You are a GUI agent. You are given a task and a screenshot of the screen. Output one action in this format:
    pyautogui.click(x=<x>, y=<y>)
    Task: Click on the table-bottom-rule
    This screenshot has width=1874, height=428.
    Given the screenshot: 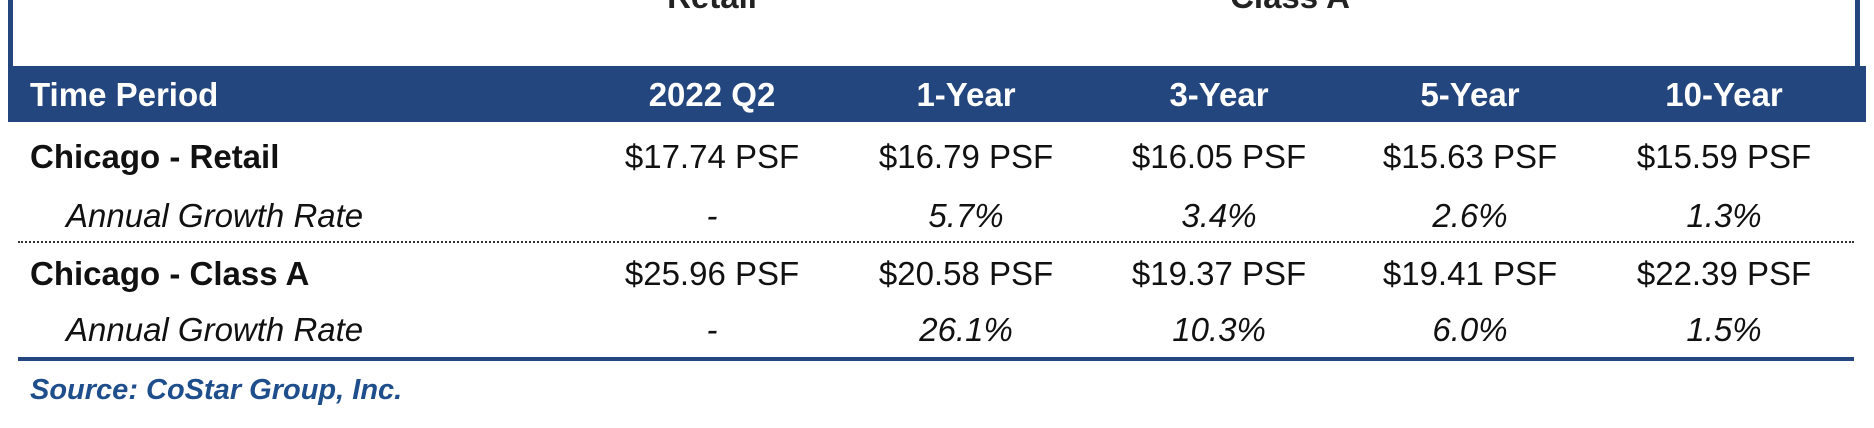 What is the action you would take?
    pyautogui.click(x=936, y=359)
    